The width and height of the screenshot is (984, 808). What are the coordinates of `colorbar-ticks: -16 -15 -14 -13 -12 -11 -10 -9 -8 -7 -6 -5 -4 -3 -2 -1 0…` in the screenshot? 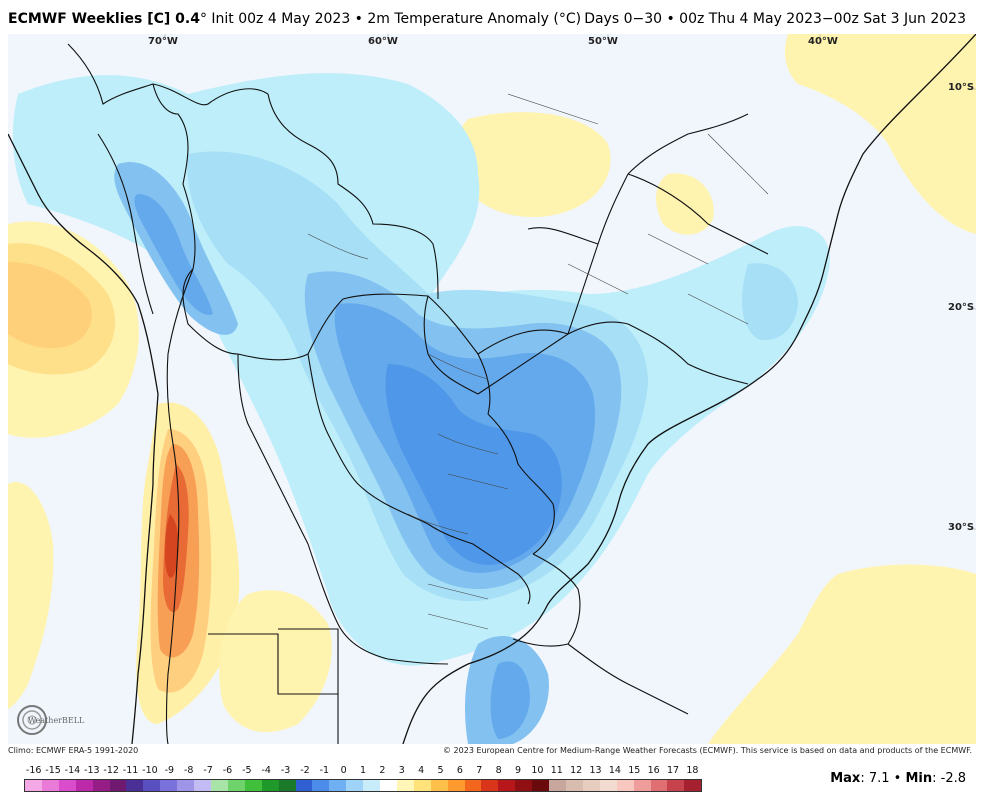 It's located at (363, 771).